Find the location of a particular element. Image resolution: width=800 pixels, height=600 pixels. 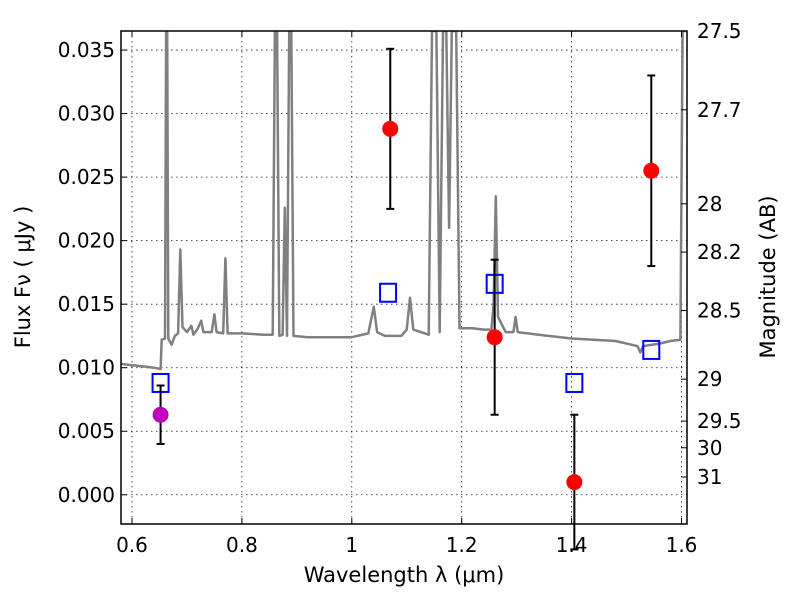

y-tick-label: 0.010 is located at coordinates (86, 368).